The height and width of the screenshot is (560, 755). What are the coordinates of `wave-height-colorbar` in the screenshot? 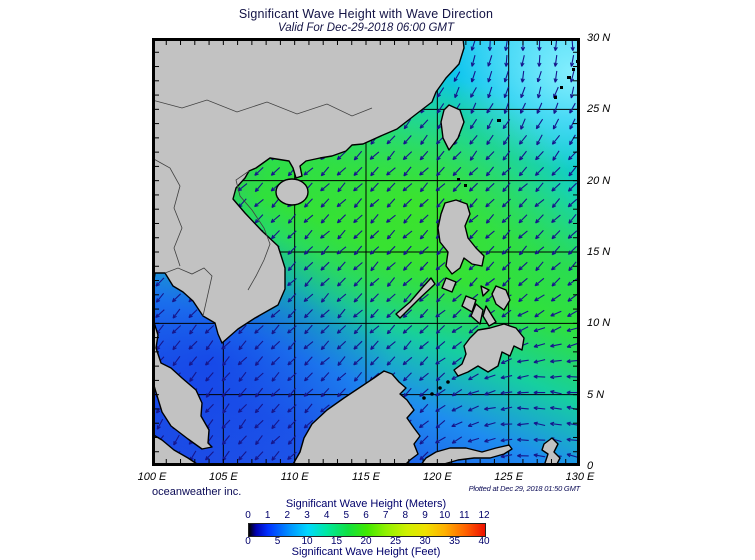 It's located at (367, 530).